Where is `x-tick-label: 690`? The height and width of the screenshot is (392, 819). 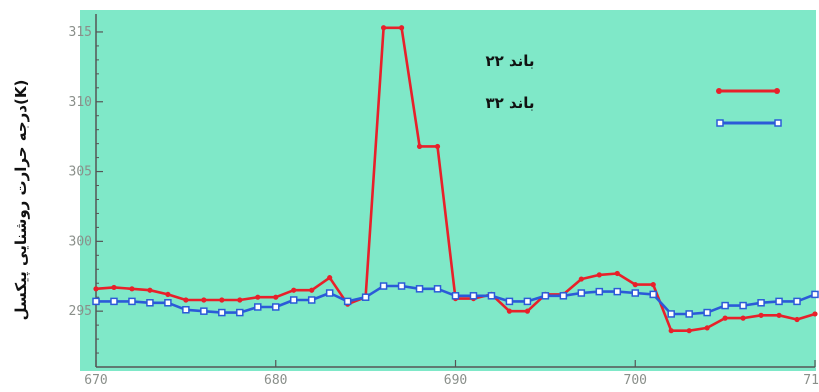
x-tick-label: 690 is located at coordinates (455, 380).